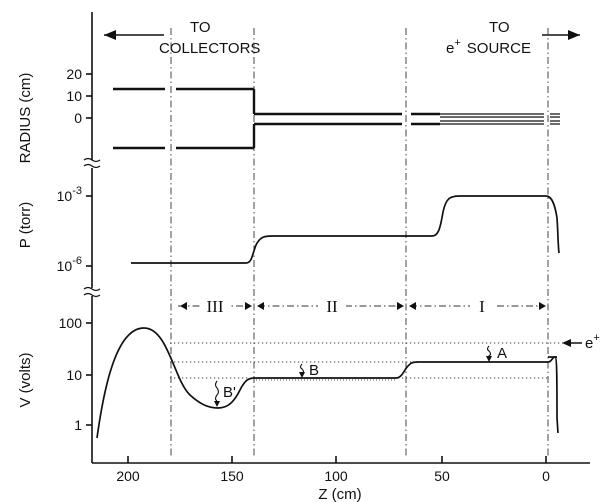  What do you see at coordinates (499, 27) in the screenshot?
I see `right-arrow-label-to: TO` at bounding box center [499, 27].